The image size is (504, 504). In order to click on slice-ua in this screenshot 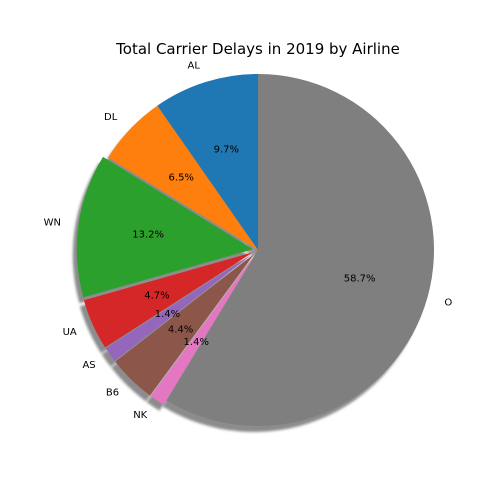, I will do `click(168, 300)`.